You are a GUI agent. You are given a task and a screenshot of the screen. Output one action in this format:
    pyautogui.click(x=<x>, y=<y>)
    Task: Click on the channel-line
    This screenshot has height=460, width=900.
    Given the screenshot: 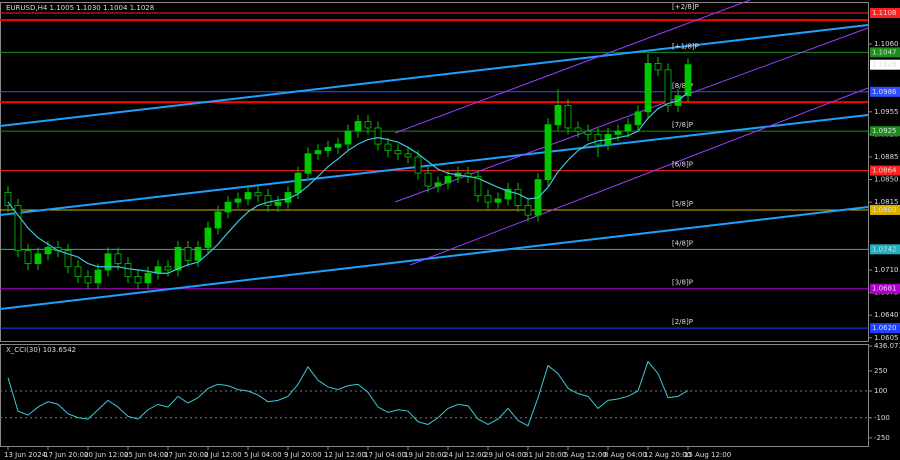 What is the action you would take?
    pyautogui.click(x=572, y=67)
    